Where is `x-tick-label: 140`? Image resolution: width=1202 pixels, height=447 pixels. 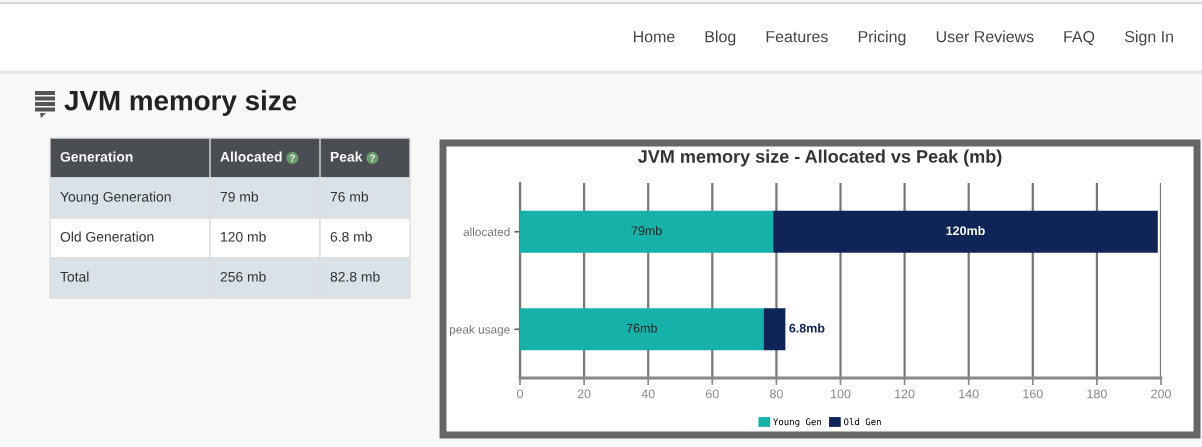
x-tick-label: 140 is located at coordinates (969, 394).